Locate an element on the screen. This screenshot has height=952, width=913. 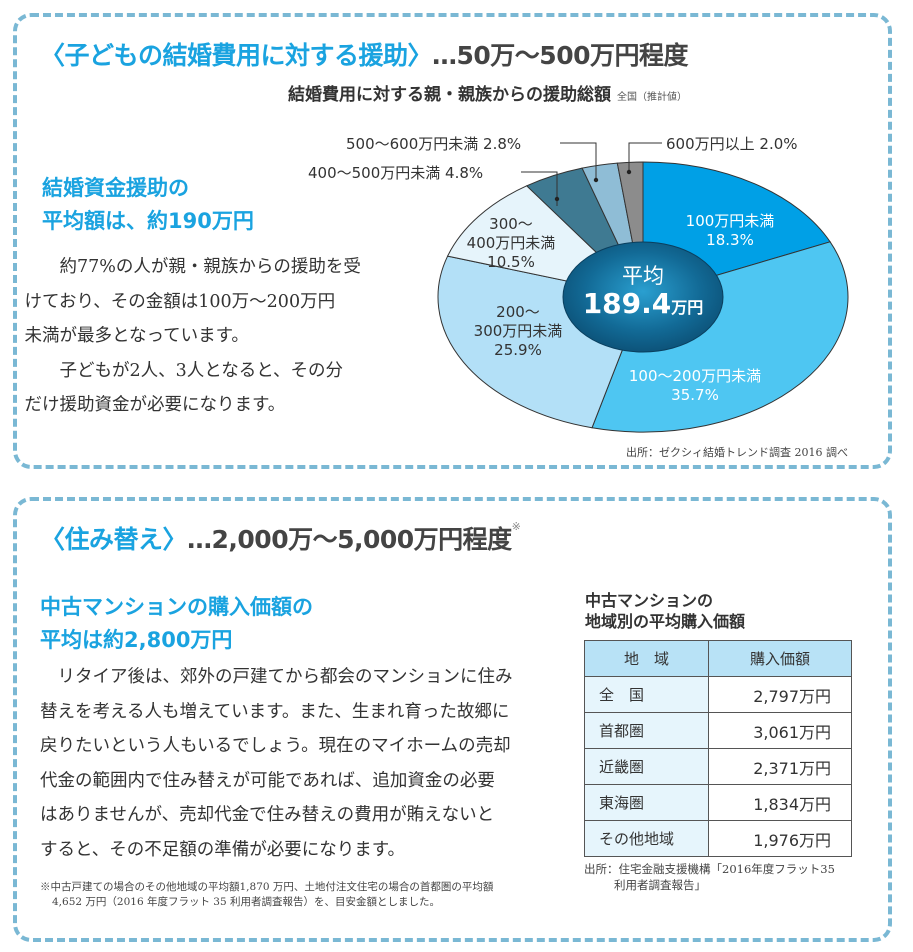
label-line: 18.3% is located at coordinates (730, 240).